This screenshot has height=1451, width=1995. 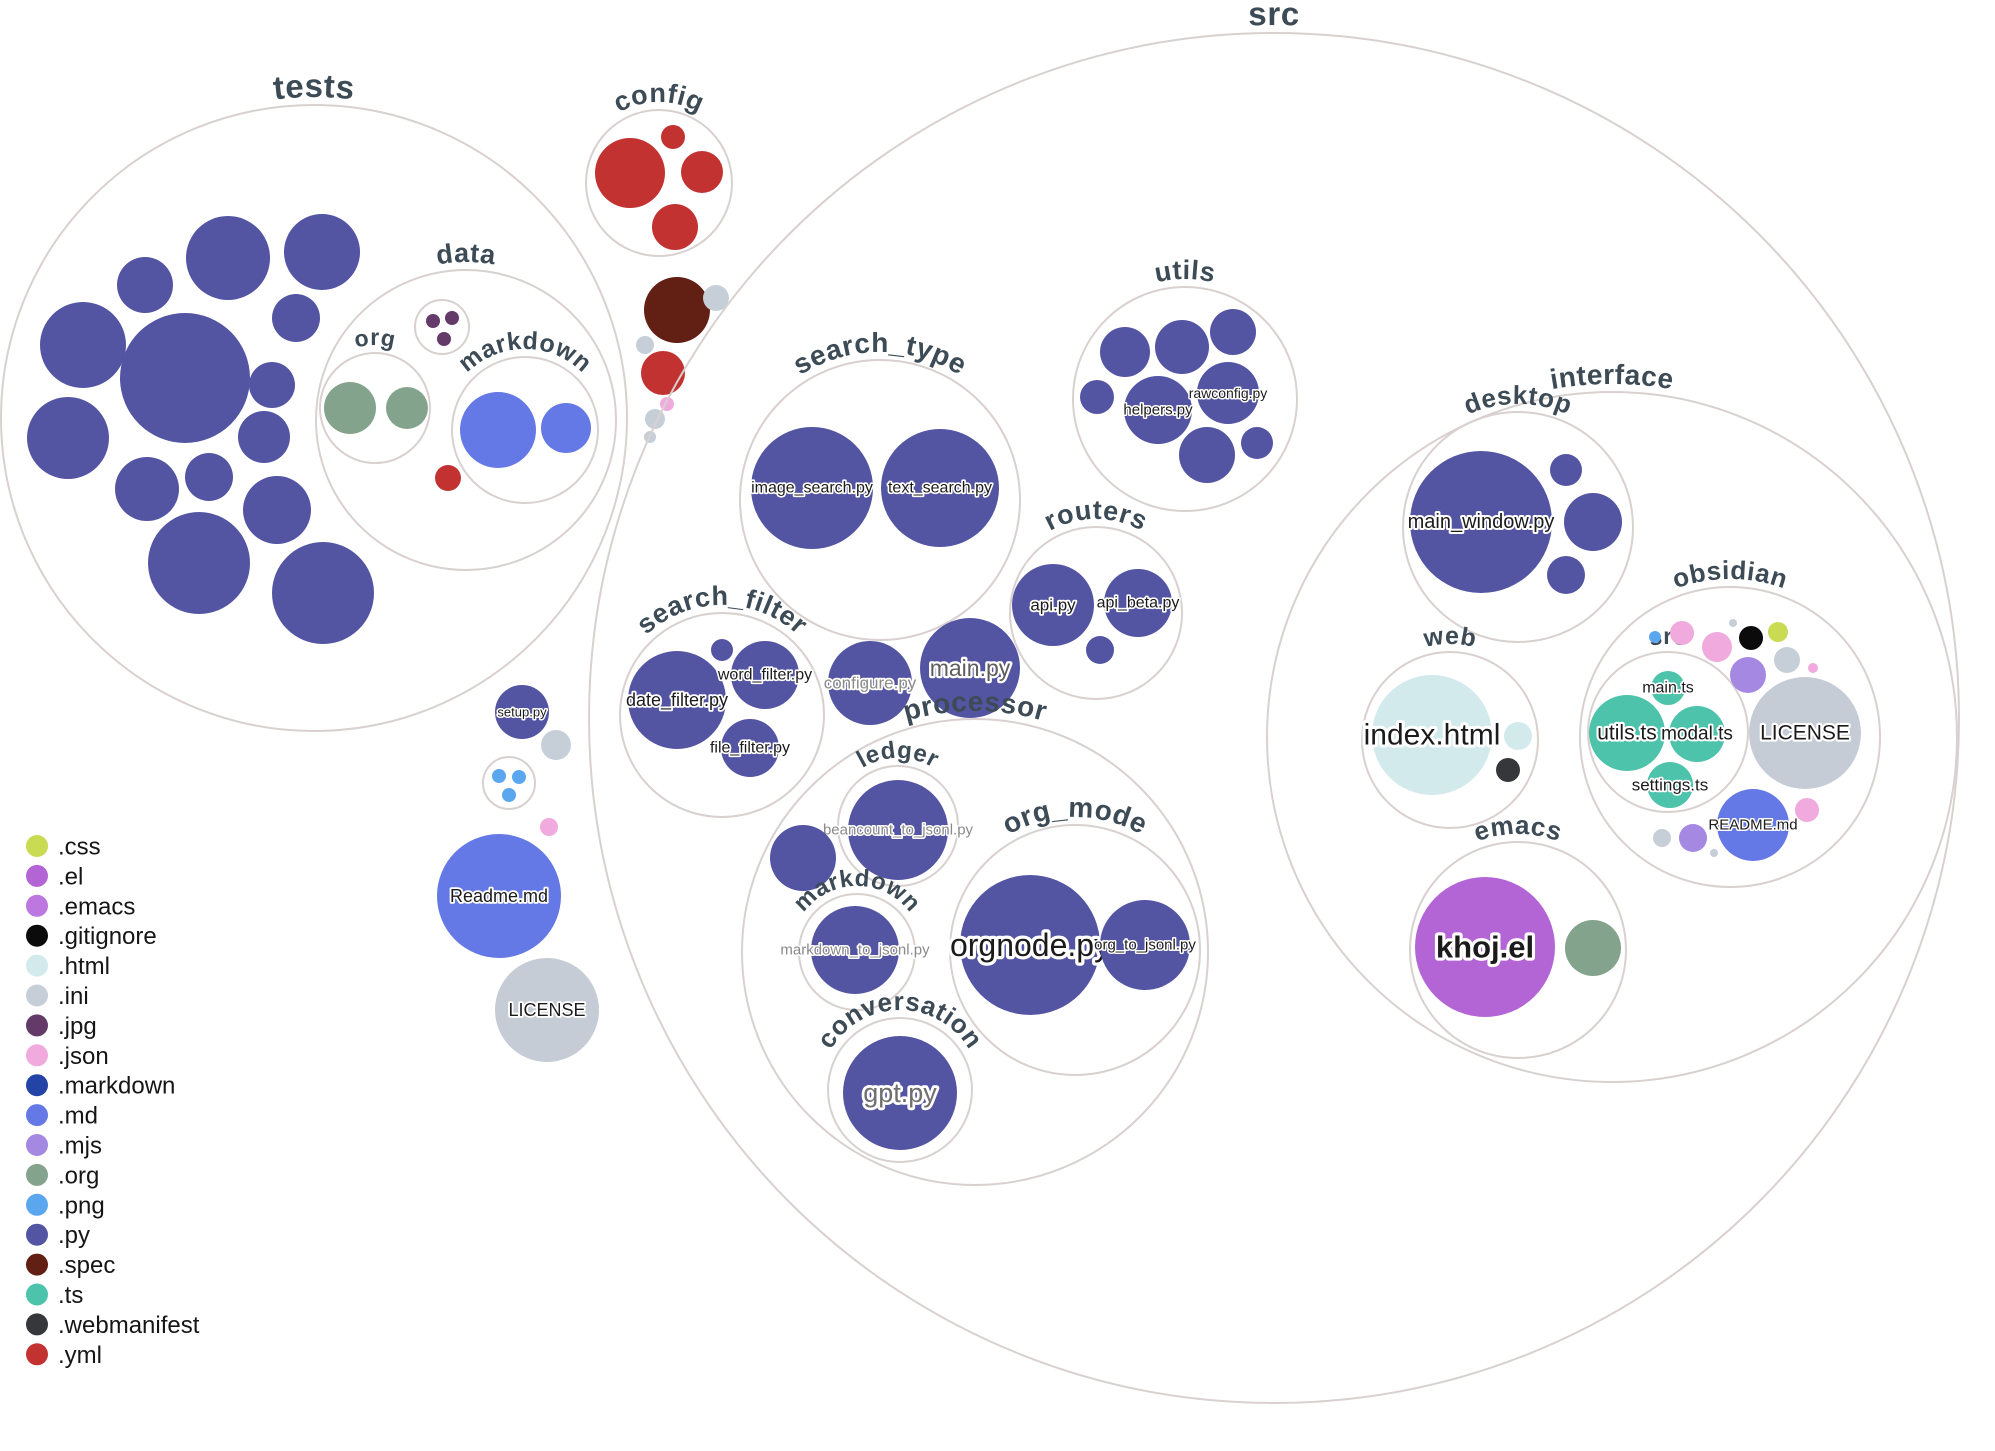 I want to click on file-tests-py-14-bubble, so click(x=323, y=593).